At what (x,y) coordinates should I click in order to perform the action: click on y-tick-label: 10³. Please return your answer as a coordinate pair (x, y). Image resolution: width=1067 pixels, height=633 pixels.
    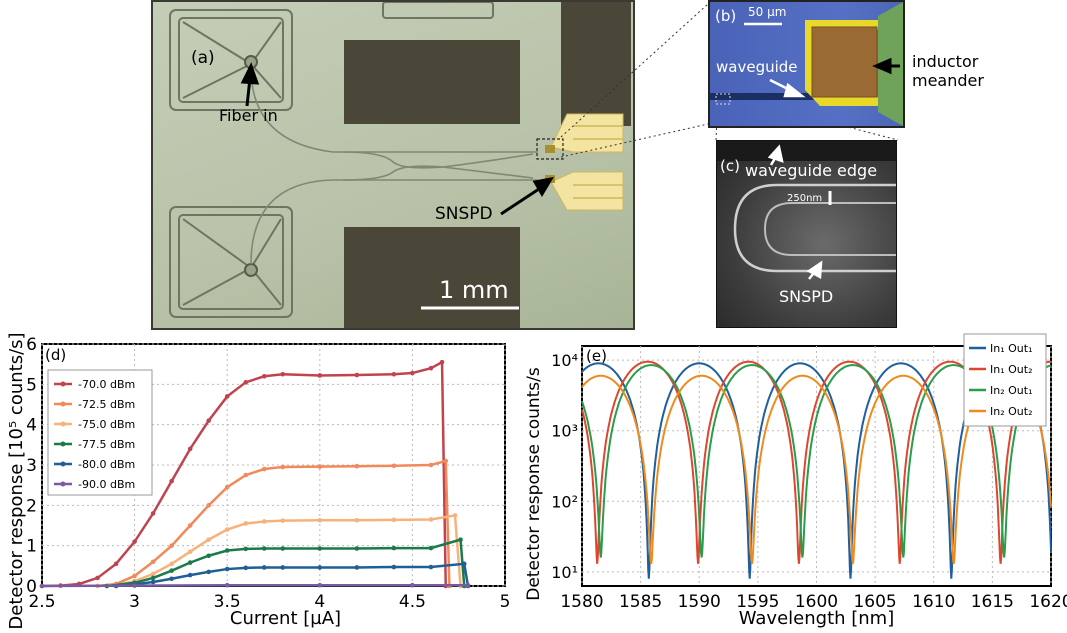
    Looking at the image, I should click on (564, 431).